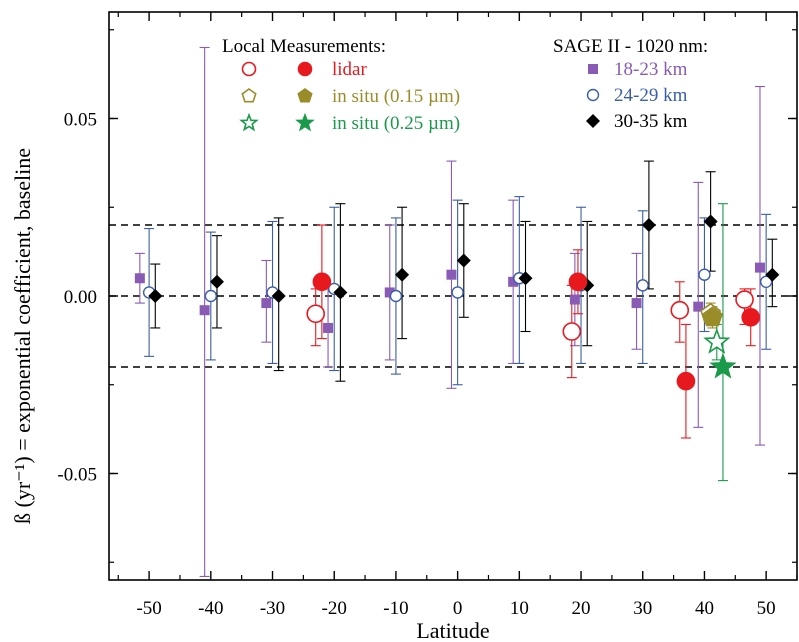 Image resolution: width=799 pixels, height=642 pixels. What do you see at coordinates (581, 608) in the screenshot?
I see `x-tick-label: 20` at bounding box center [581, 608].